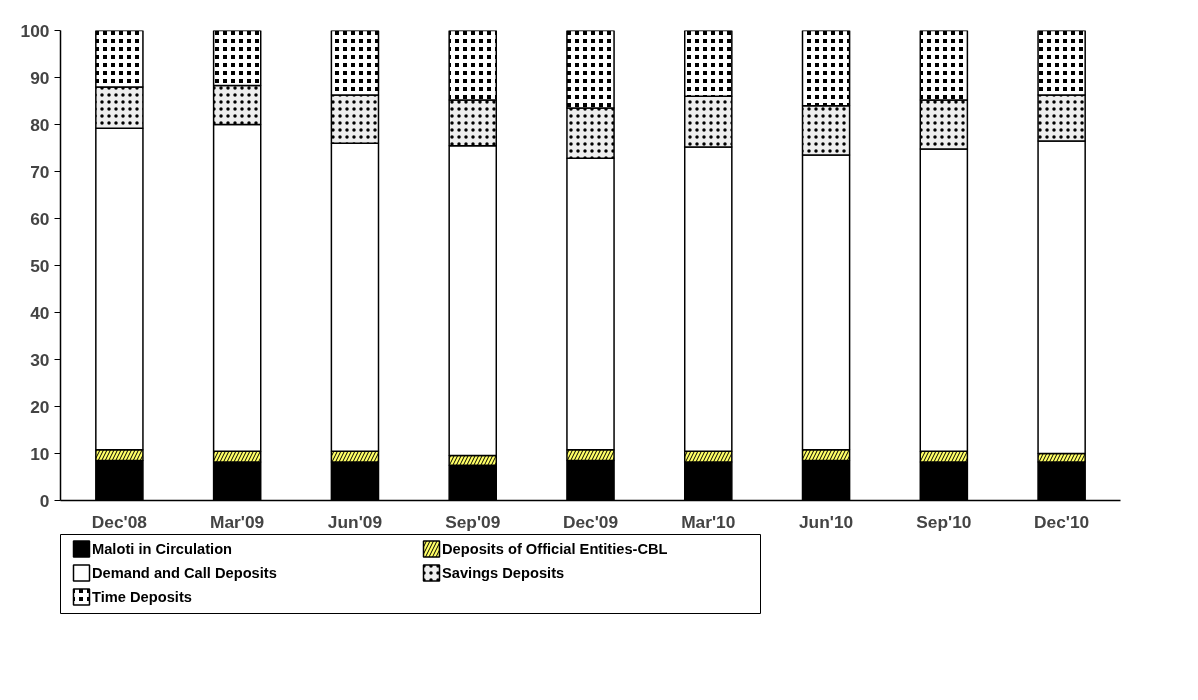 The image size is (1198, 700). What do you see at coordinates (40, 406) in the screenshot?
I see `y-tick-label: 20` at bounding box center [40, 406].